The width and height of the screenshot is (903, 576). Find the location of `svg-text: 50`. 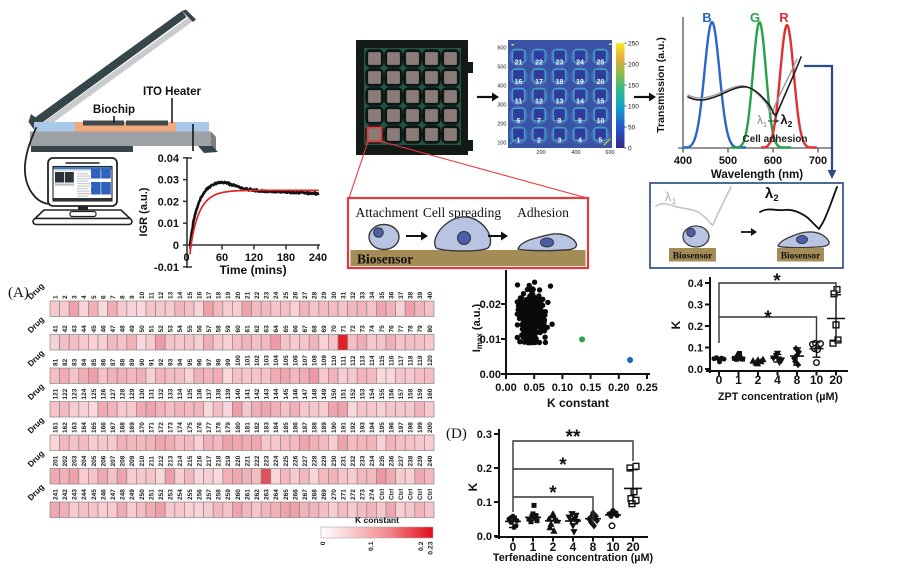

svg-text: 50 is located at coordinates (142, 329).